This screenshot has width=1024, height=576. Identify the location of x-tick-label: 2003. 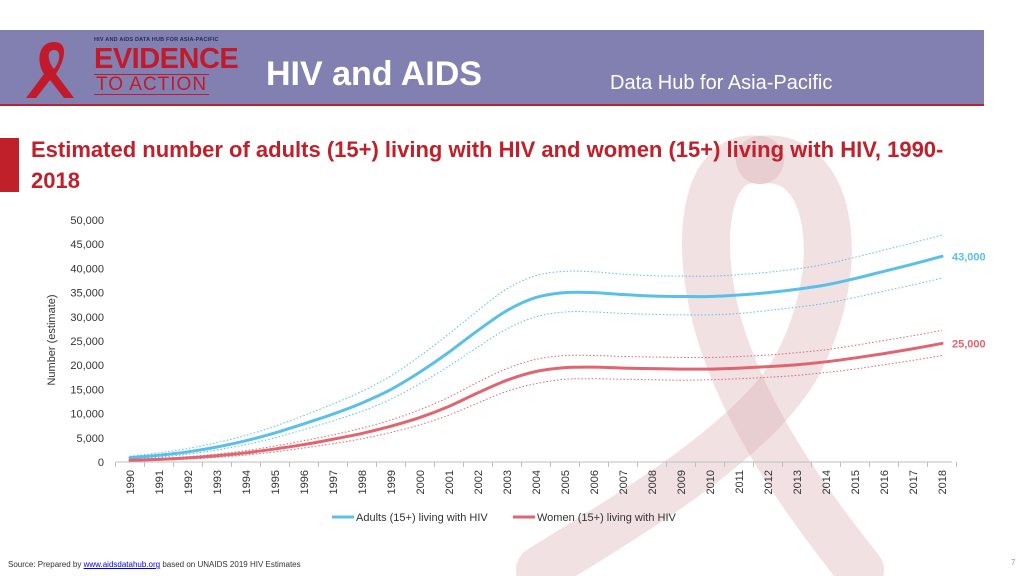
(508, 482).